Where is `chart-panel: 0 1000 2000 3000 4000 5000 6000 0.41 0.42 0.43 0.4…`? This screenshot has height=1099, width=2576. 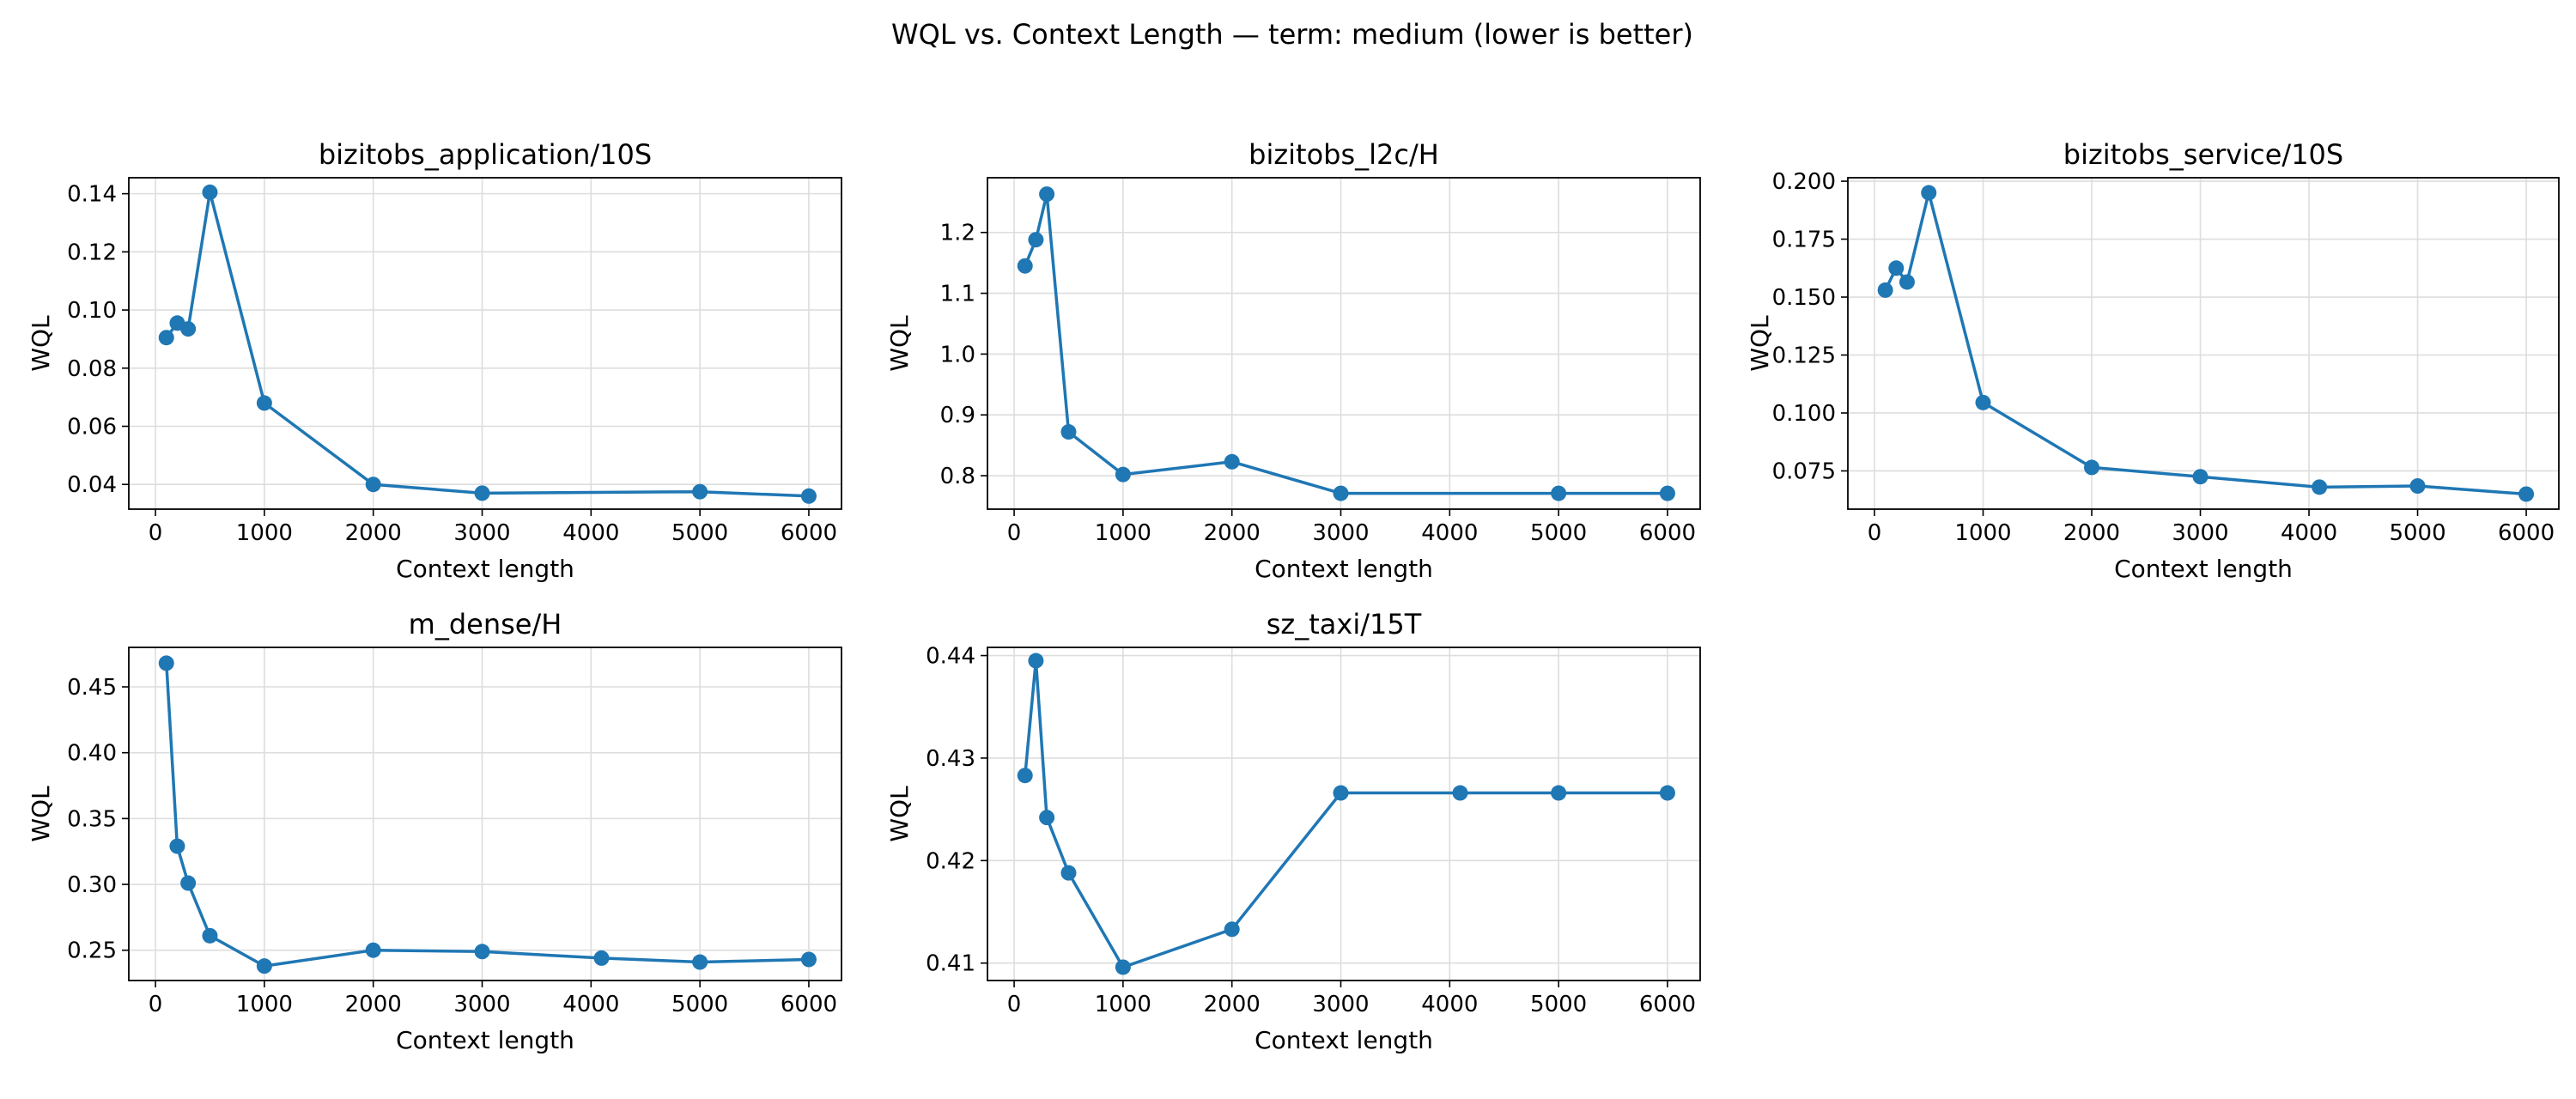
chart-panel: 0 1000 2000 3000 4000 5000 6000 0.41 0.42 0.43 0.4… is located at coordinates (1293, 831).